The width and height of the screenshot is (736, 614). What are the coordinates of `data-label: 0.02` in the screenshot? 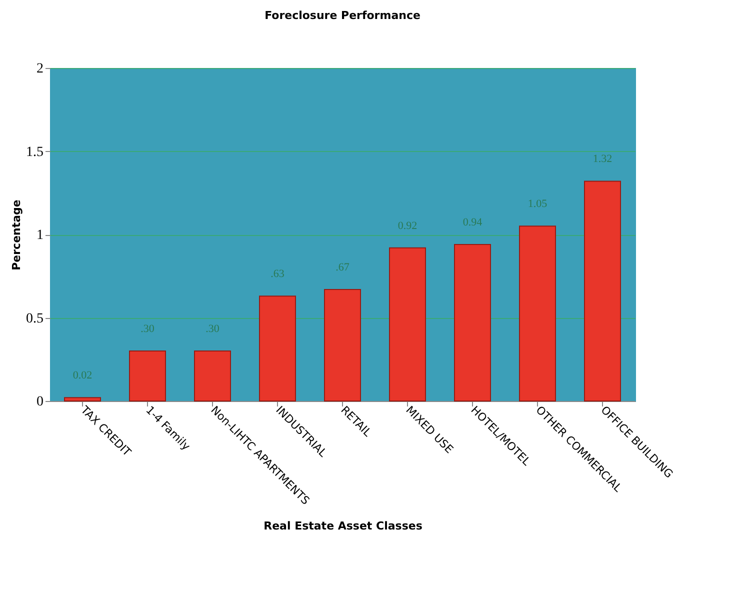 It's located at (82, 376).